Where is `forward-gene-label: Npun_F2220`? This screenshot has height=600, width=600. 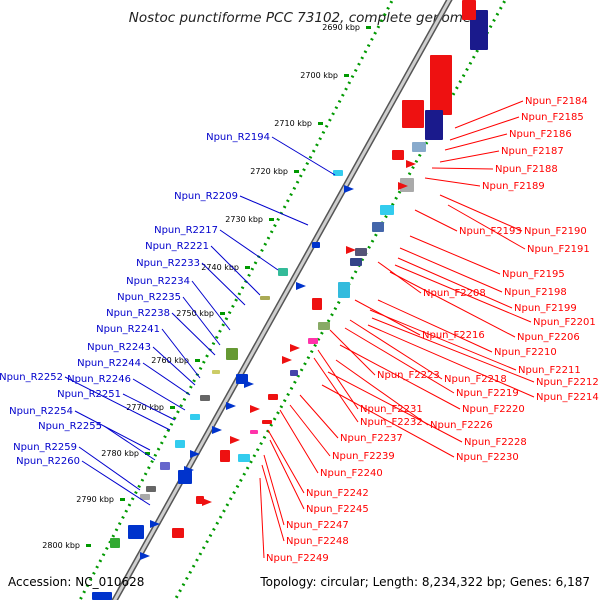 forward-gene-label: Npun_F2220 is located at coordinates (493, 409).